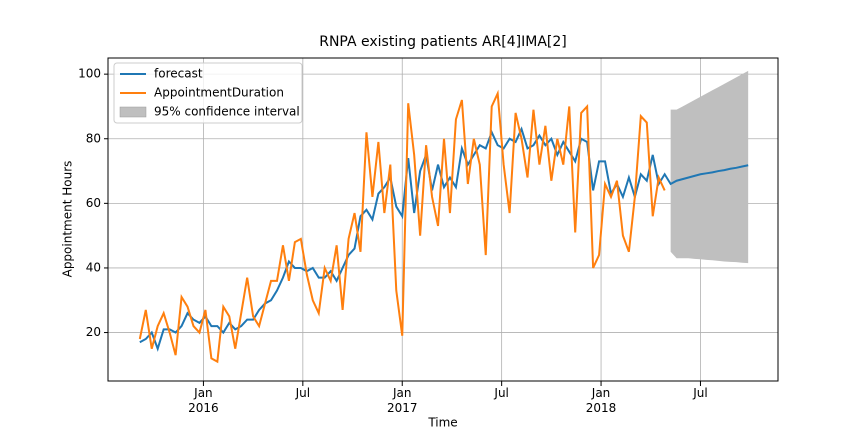 This screenshot has width=864, height=432. Describe the element at coordinates (219, 93) in the screenshot. I see `legend-label: AppointmentDuration` at that location.